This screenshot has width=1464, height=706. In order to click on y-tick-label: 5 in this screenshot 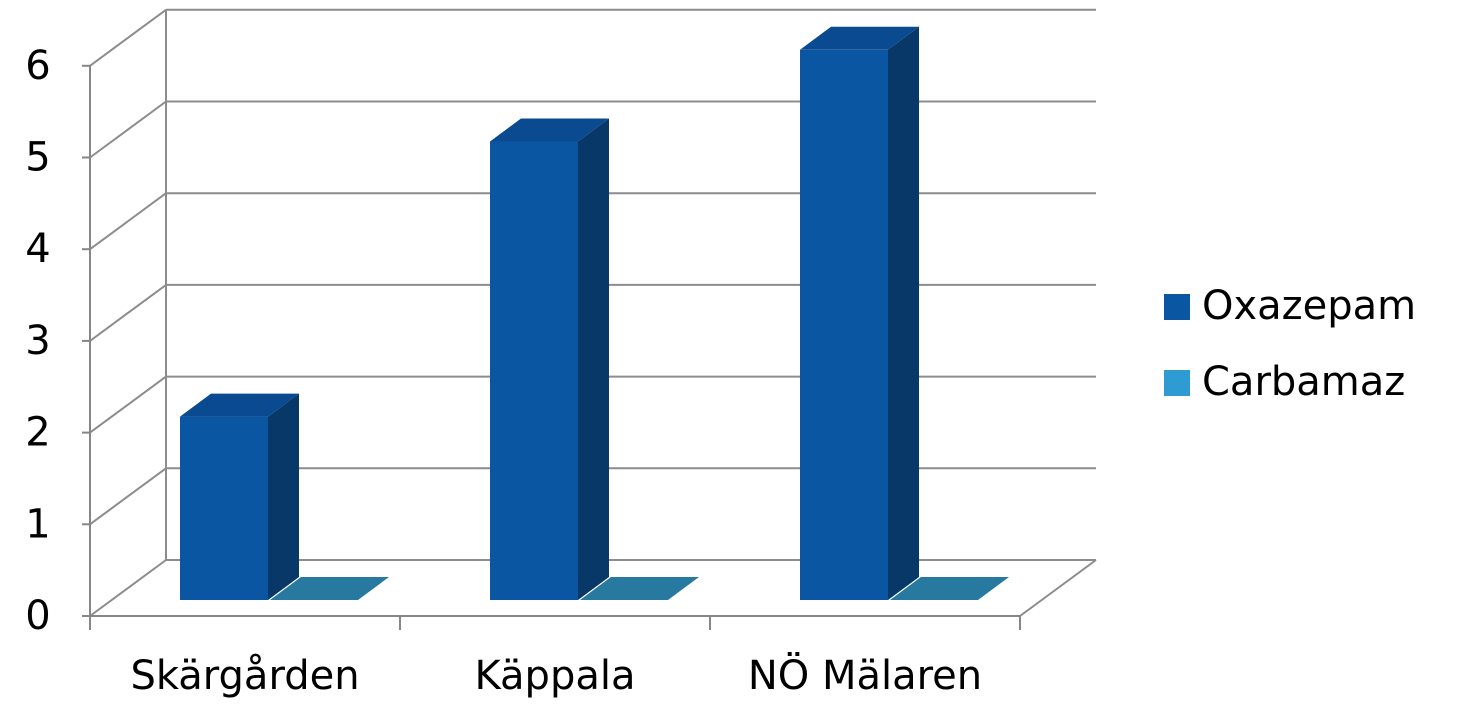, I will do `click(37, 158)`.